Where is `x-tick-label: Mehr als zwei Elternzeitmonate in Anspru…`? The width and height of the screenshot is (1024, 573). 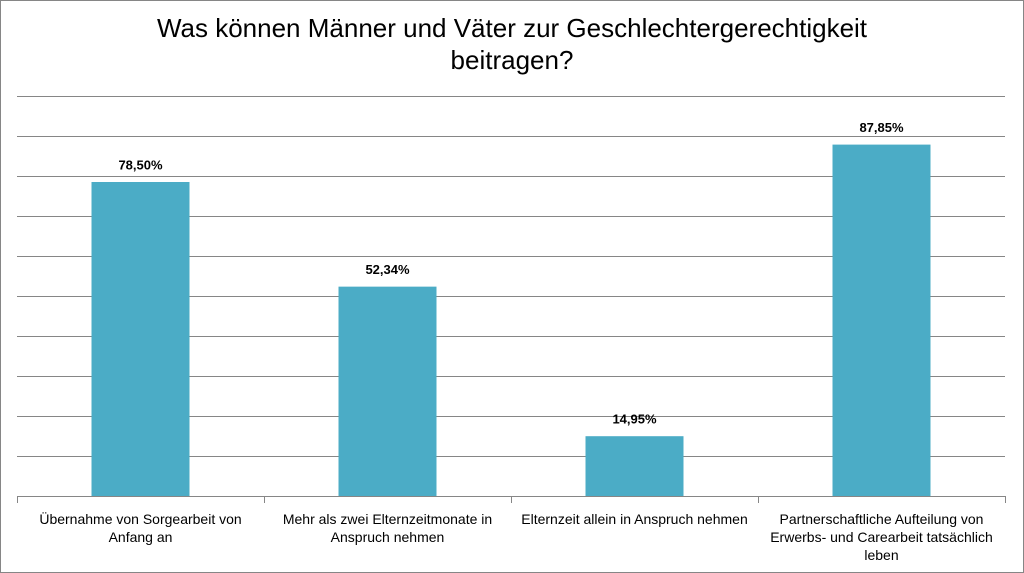 x-tick-label: Mehr als zwei Elternzeitmonate in Anspru… is located at coordinates (387, 528).